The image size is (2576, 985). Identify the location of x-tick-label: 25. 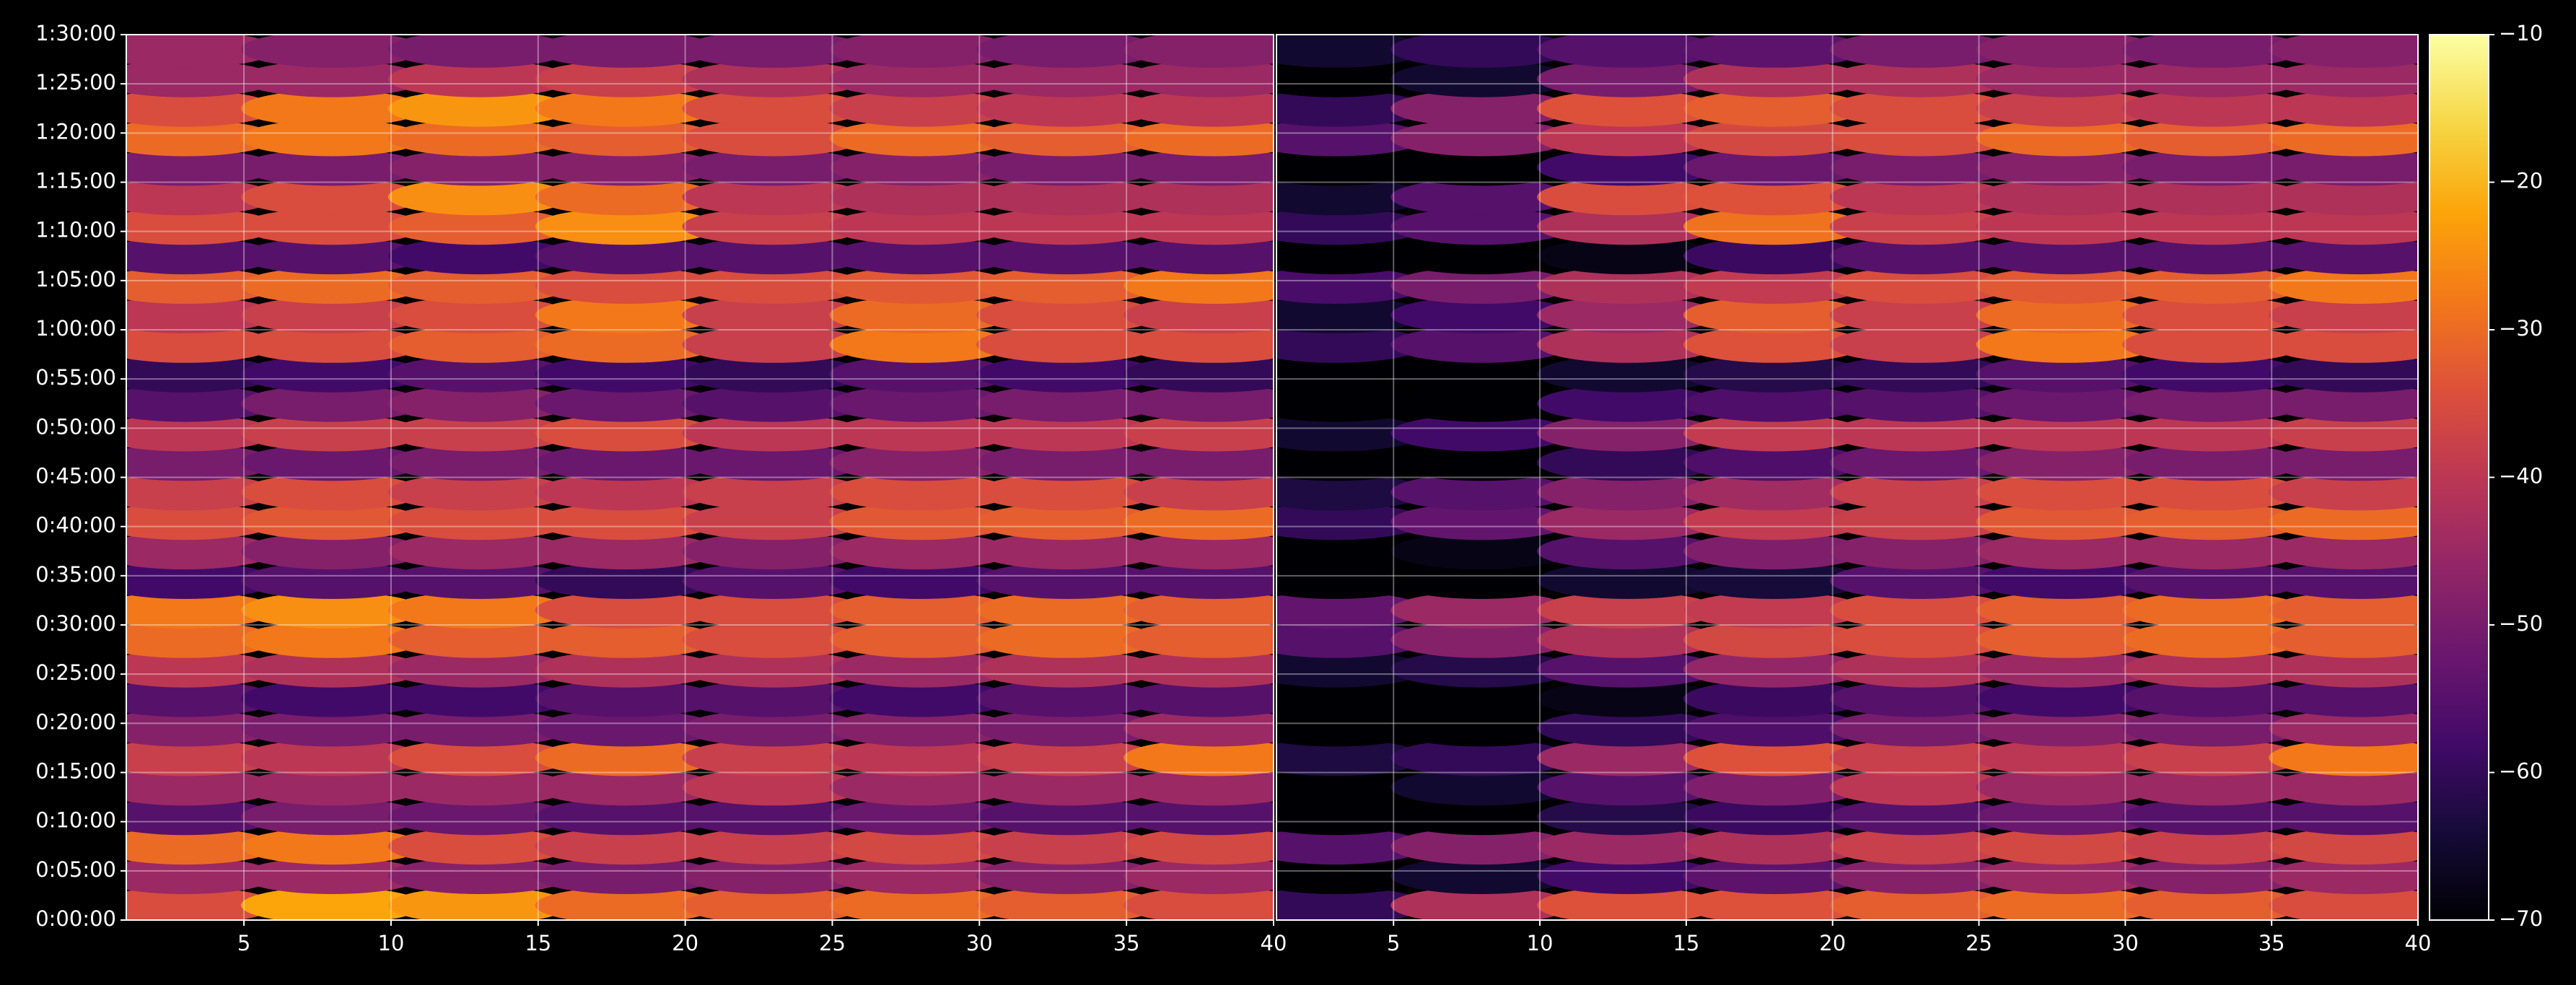
(832, 943).